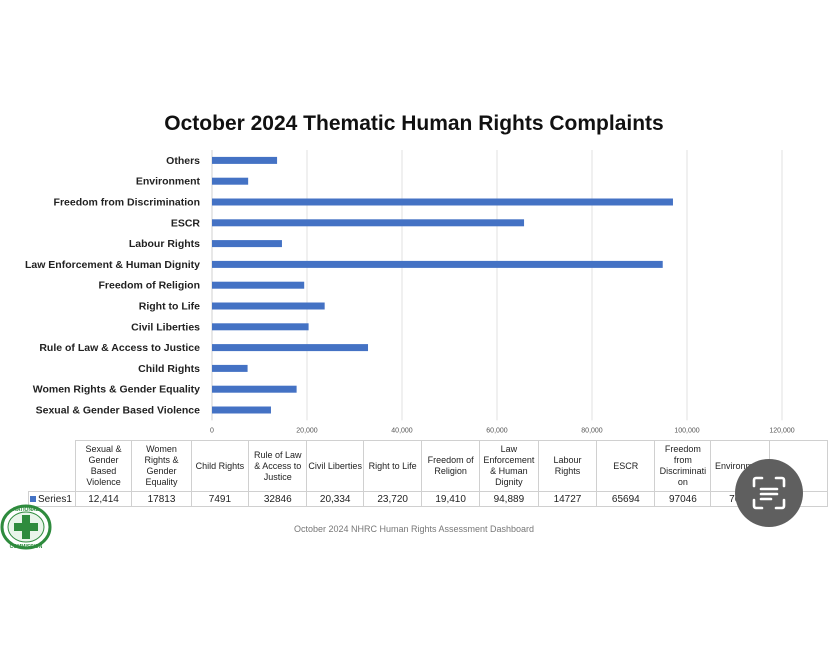 This screenshot has width=828, height=663. What do you see at coordinates (161, 499) in the screenshot?
I see `table-value-cell: 17813` at bounding box center [161, 499].